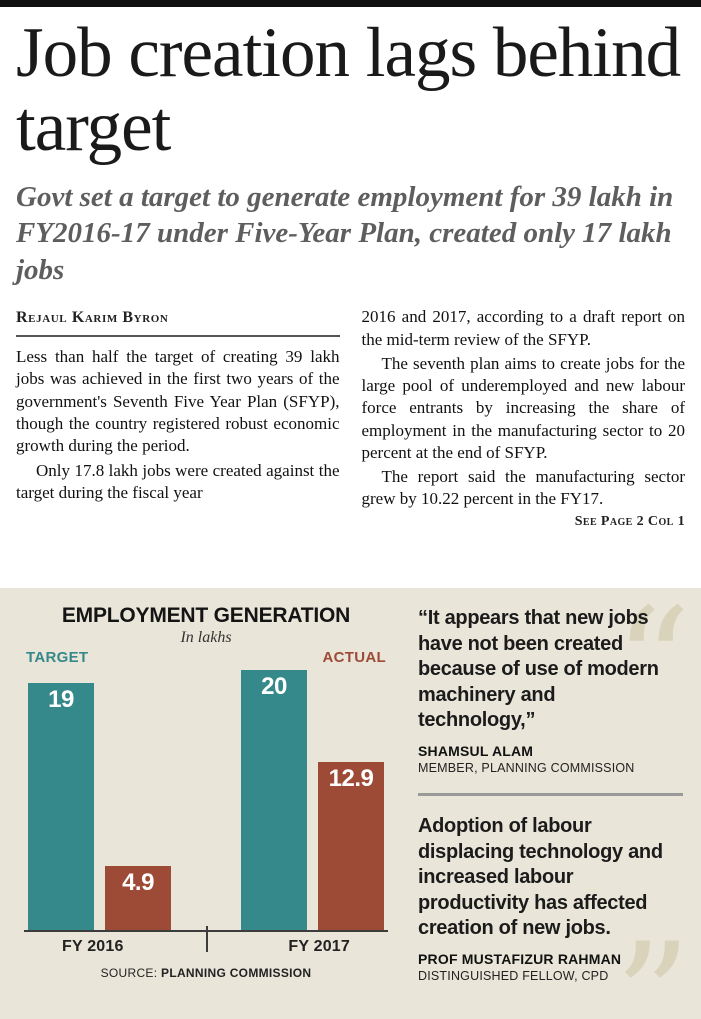 Image resolution: width=701 pixels, height=1019 pixels. I want to click on x-axis-labels: FY 2016 FY 2017, so click(206, 944).